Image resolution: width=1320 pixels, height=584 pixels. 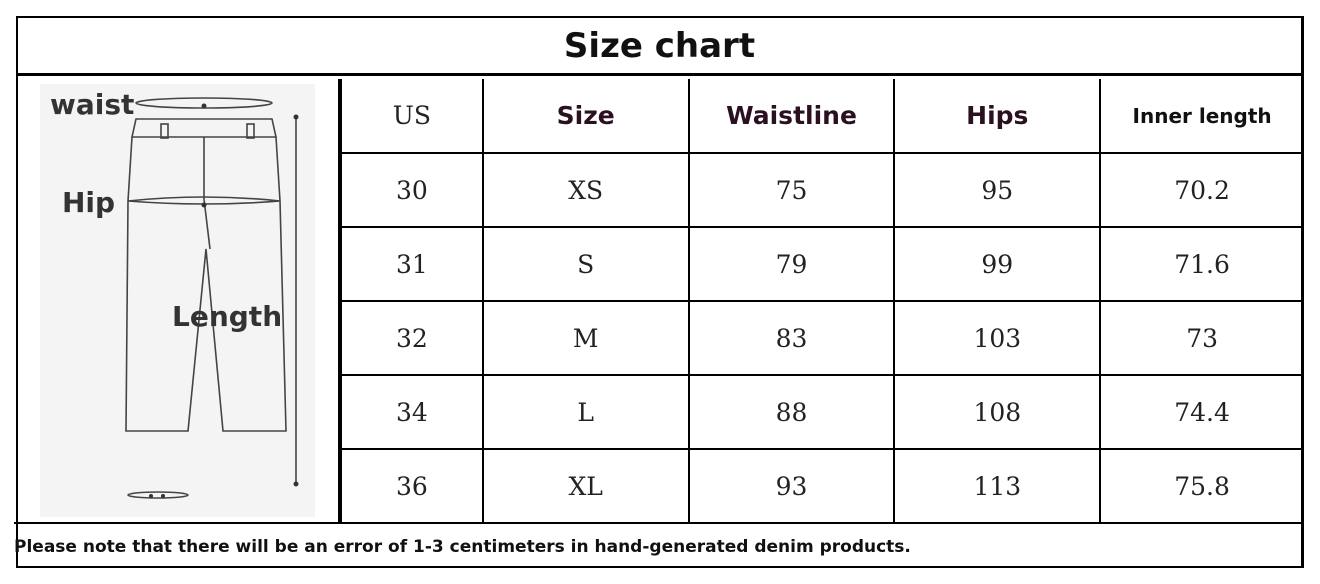 What do you see at coordinates (791, 190) in the screenshot?
I see `table-cell: 75` at bounding box center [791, 190].